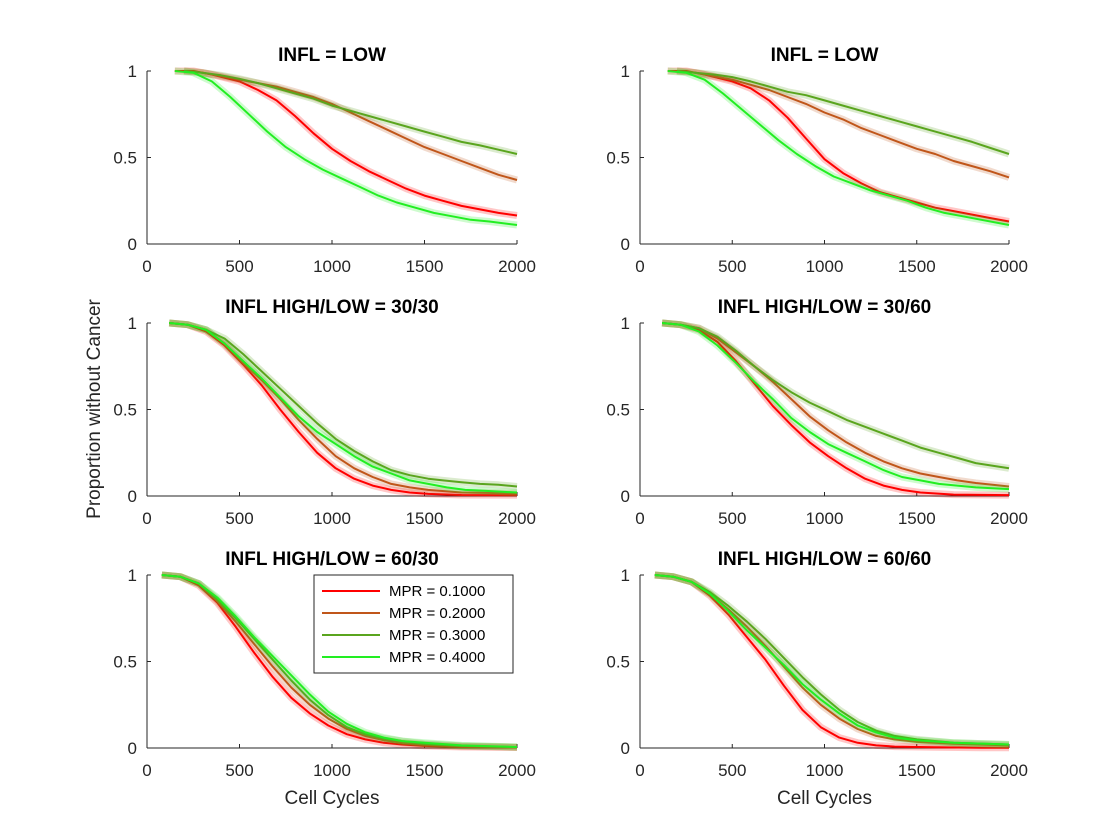  What do you see at coordinates (437, 657) in the screenshot?
I see `legend-entry-label: MPR = 0.4000` at bounding box center [437, 657].